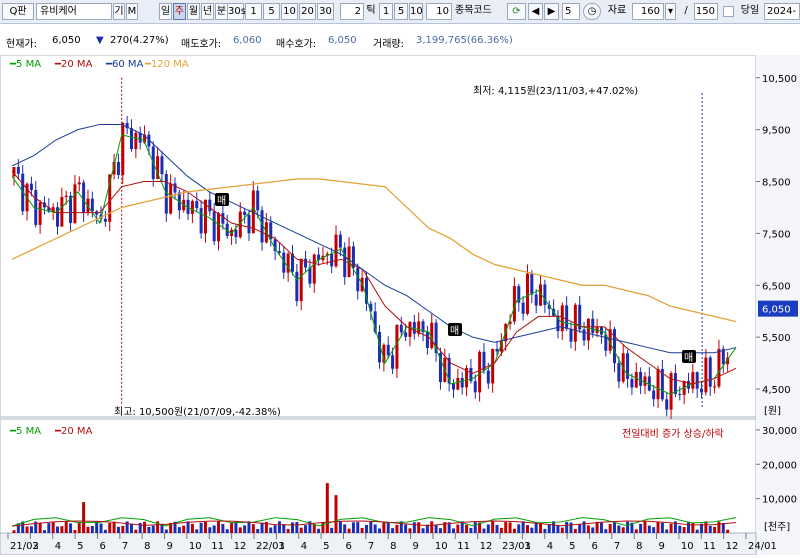 Image resolution: width=800 pixels, height=558 pixels. What do you see at coordinates (74, 11) in the screenshot?
I see `stock-name-field: 유비케어` at bounding box center [74, 11].